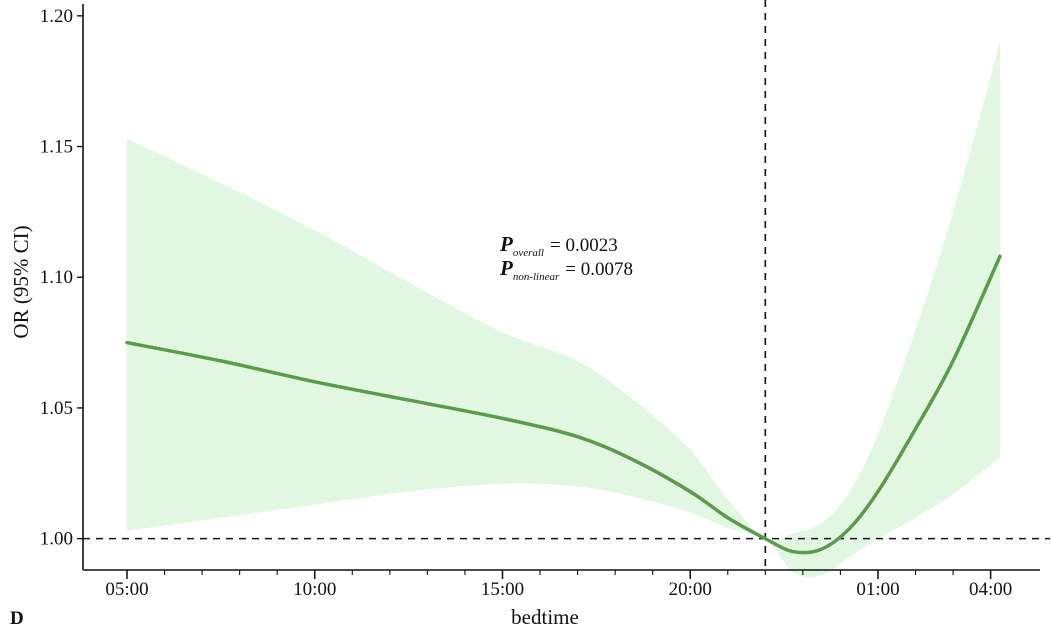 The image size is (1051, 635). I want to click on p-overall-value: = 0.0023, so click(584, 245).